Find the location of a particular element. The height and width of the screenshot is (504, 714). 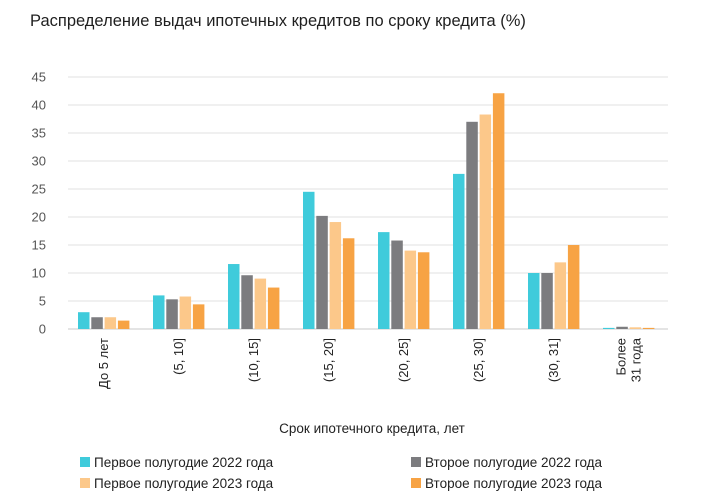

x-category-line: Более is located at coordinates (621, 357).